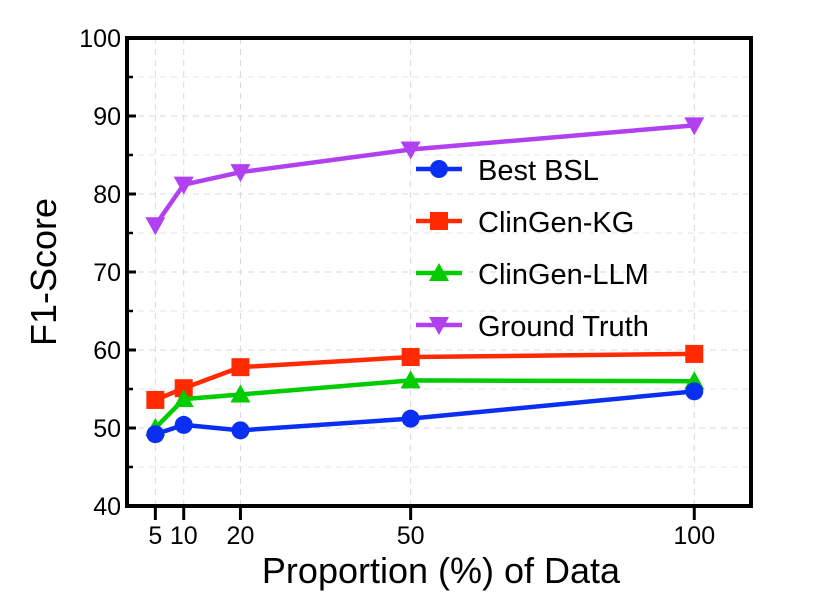  Describe the element at coordinates (107, 273) in the screenshot. I see `y-tick-label: 70` at that location.